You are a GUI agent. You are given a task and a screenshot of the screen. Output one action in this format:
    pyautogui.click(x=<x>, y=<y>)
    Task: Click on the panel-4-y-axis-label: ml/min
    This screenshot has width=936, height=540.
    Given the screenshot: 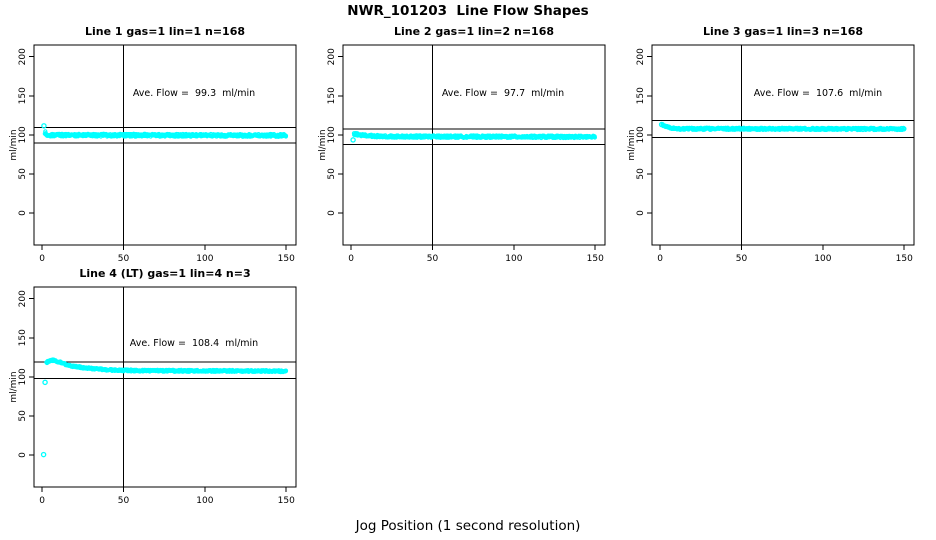 What is the action you would take?
    pyautogui.click(x=14, y=387)
    